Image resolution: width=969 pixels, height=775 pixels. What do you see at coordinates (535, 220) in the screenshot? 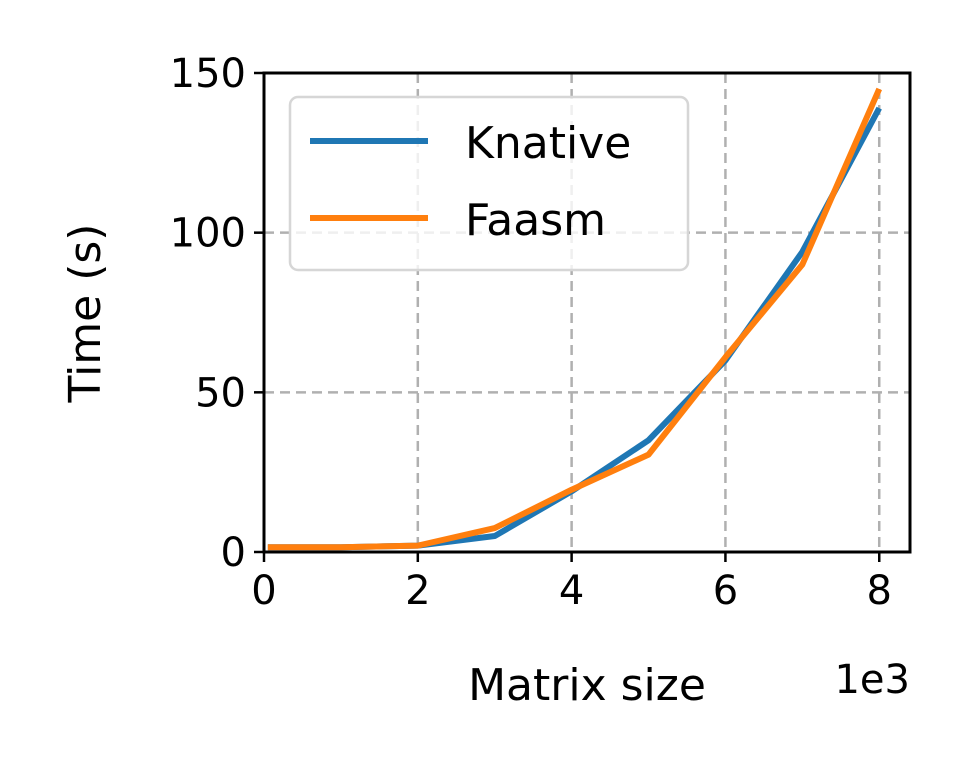
I see `legend-label-faasm: Faasm` at bounding box center [535, 220].